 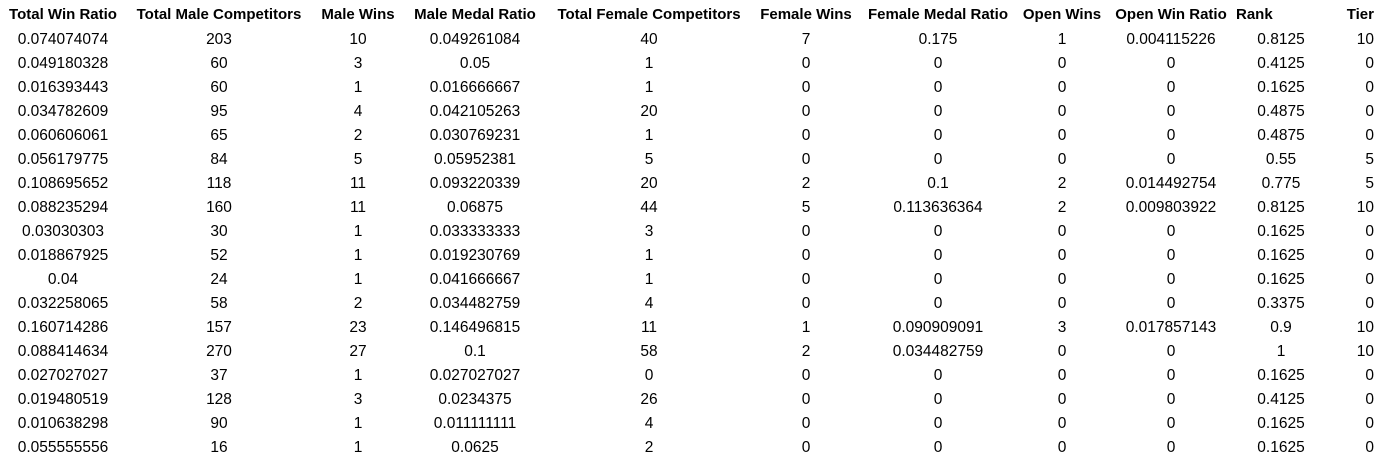 What do you see at coordinates (63, 279) in the screenshot?
I see `table-cell: 0.04` at bounding box center [63, 279].